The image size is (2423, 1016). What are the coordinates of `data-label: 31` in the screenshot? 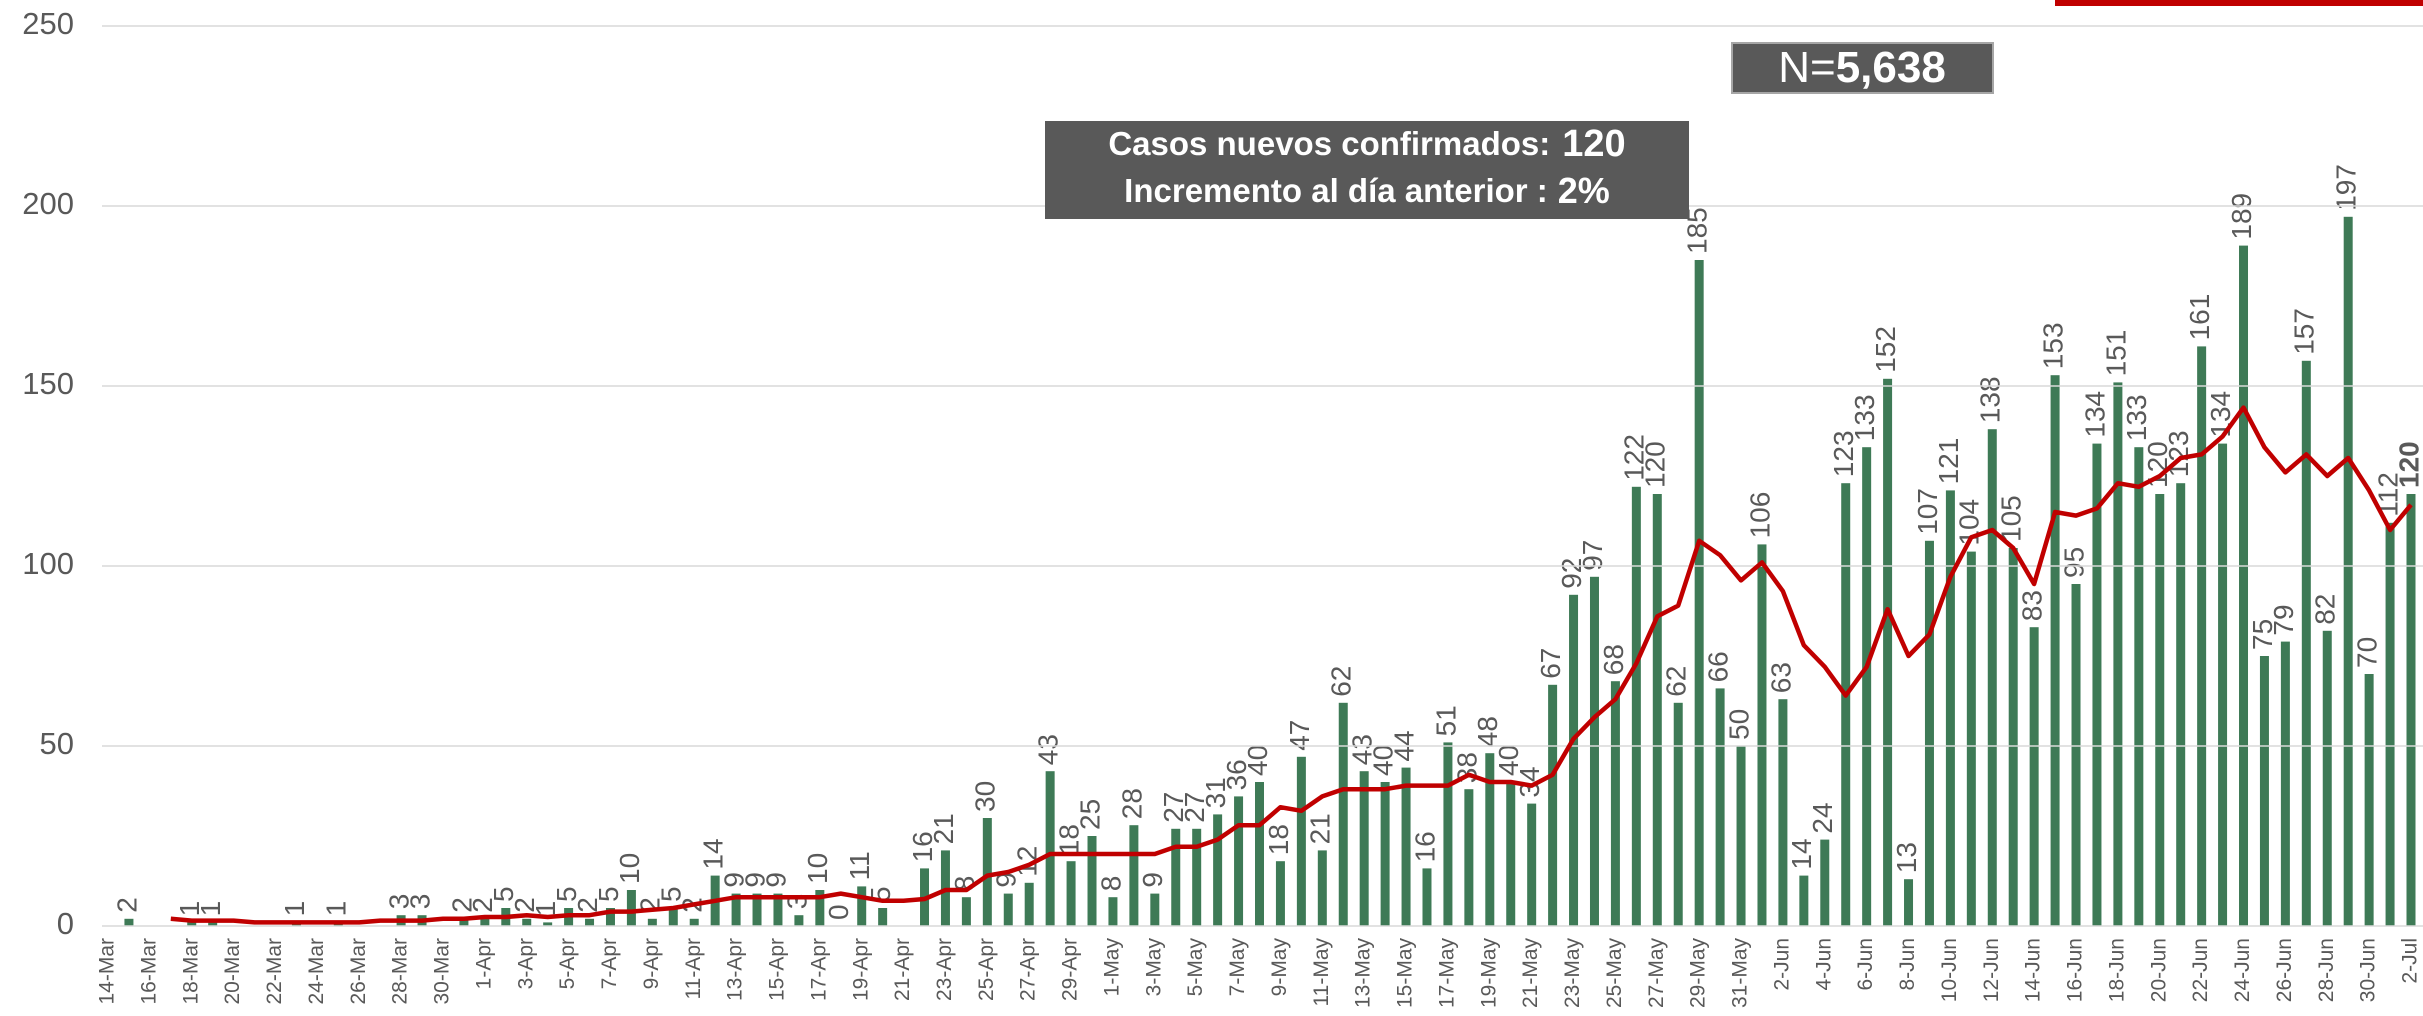 It's located at (1215, 792).